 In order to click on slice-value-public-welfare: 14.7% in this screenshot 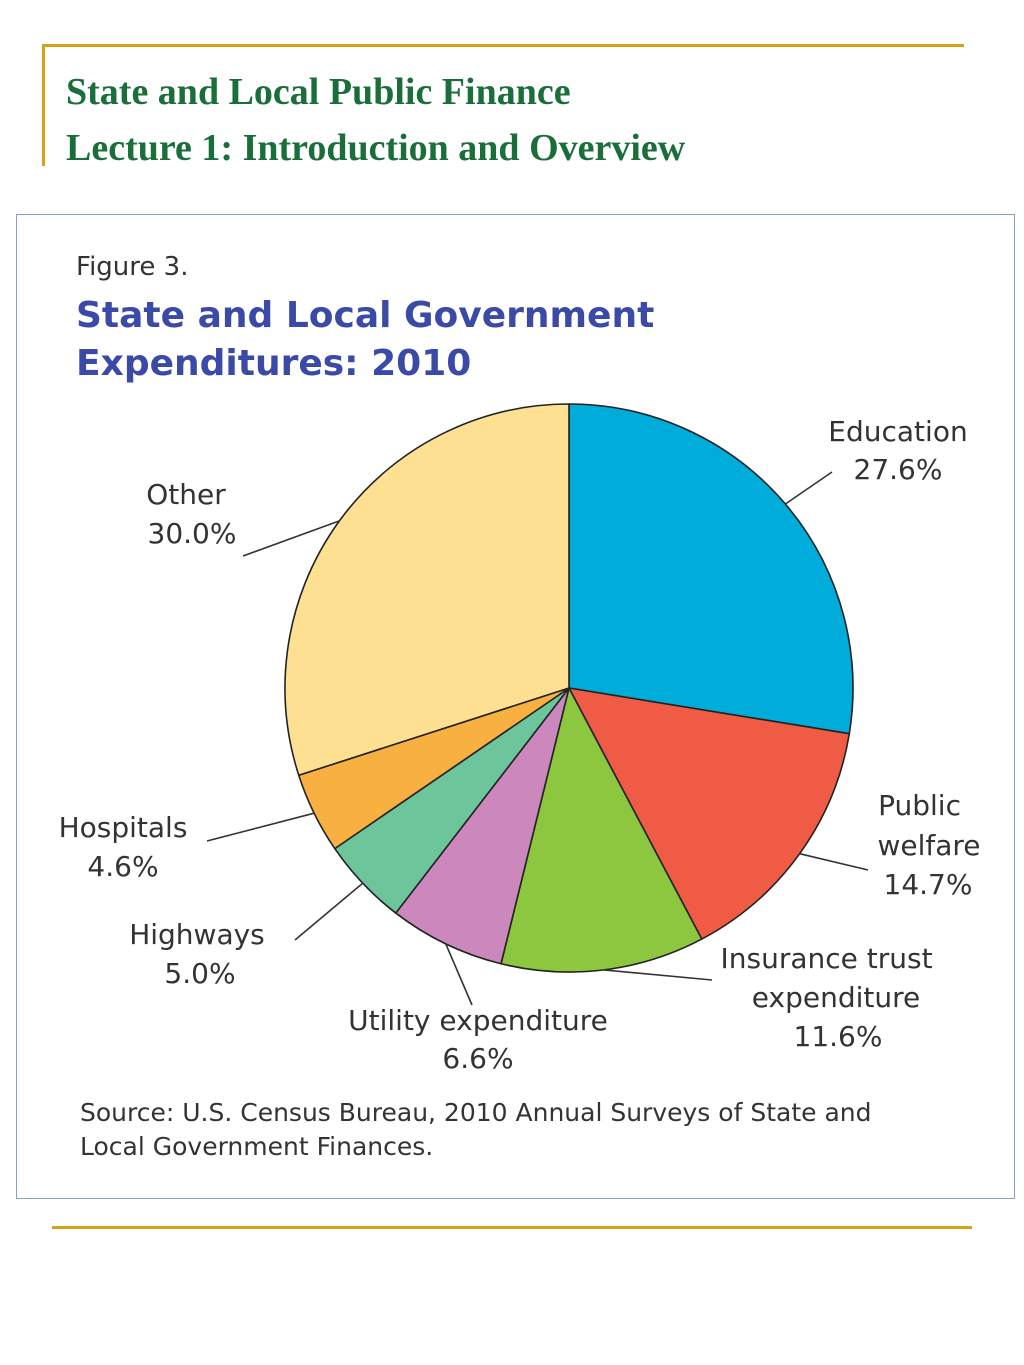, I will do `click(928, 884)`.